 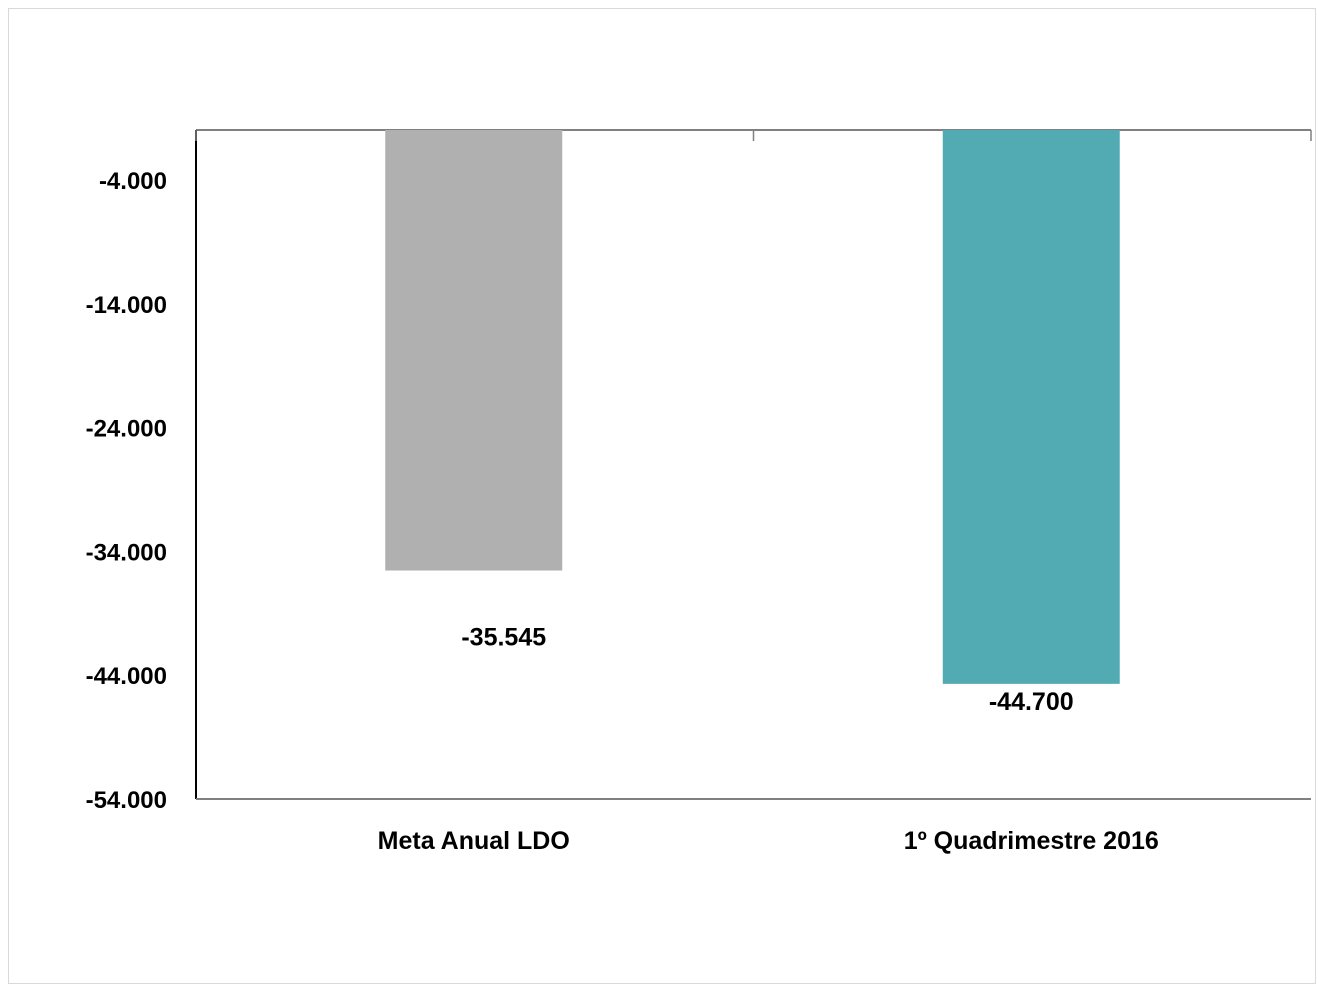 What do you see at coordinates (126, 305) in the screenshot?
I see `y-tick-label: -14.000` at bounding box center [126, 305].